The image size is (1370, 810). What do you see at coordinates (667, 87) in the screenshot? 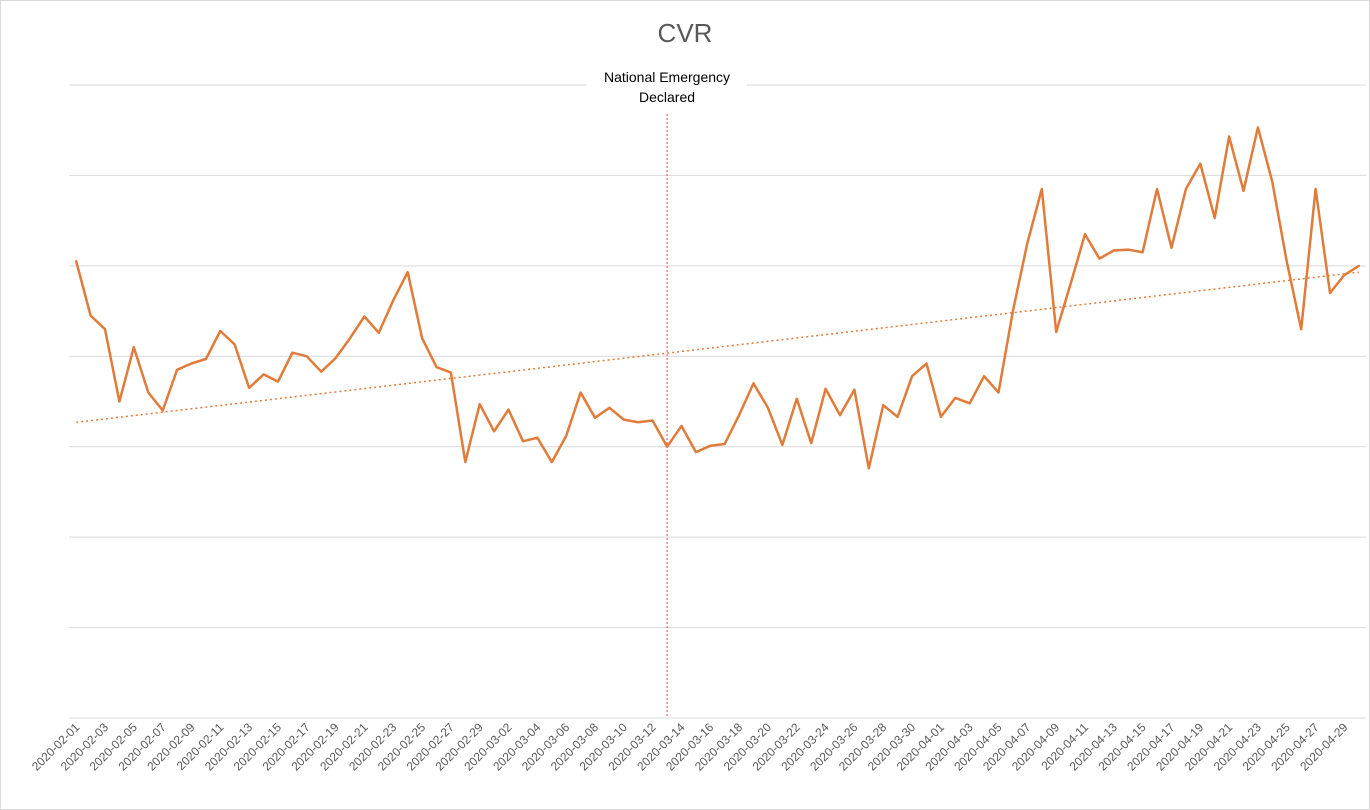
I see `event-annotation: National Emergency Declared` at bounding box center [667, 87].